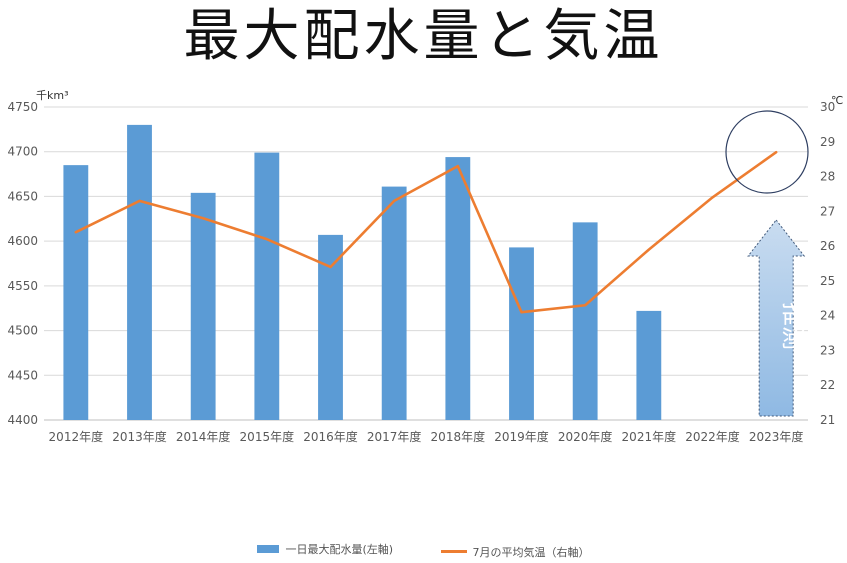 The width and height of the screenshot is (847, 563). What do you see at coordinates (827, 420) in the screenshot?
I see `right-axis-tick-label: 21` at bounding box center [827, 420].